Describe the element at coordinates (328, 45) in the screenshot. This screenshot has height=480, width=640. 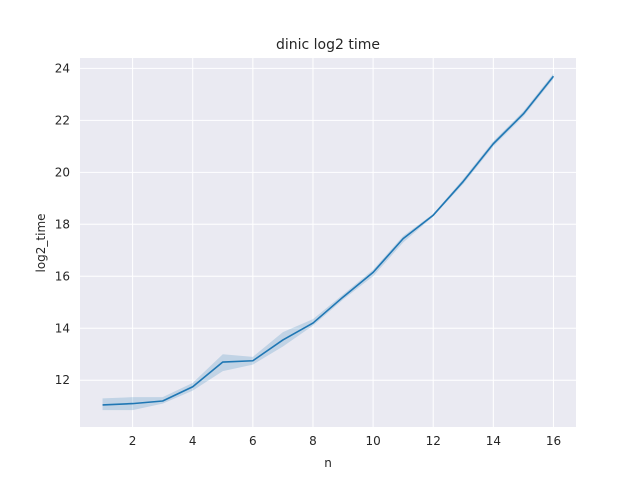
I see `chart-title: dinic log2 time` at that location.